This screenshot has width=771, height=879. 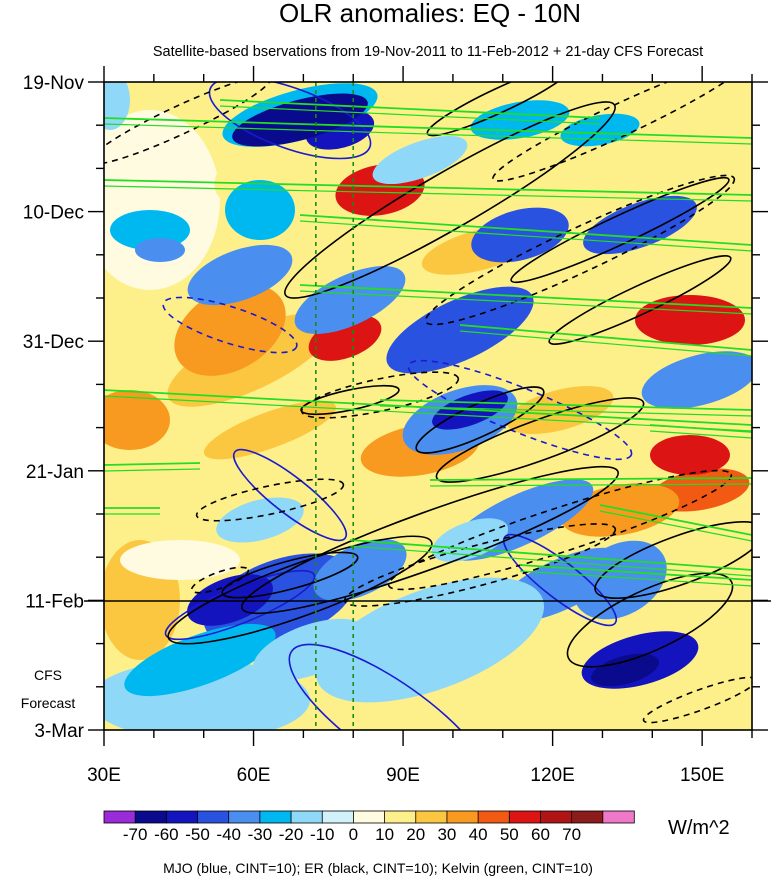 I want to click on colorbar-label: -30, so click(x=260, y=834).